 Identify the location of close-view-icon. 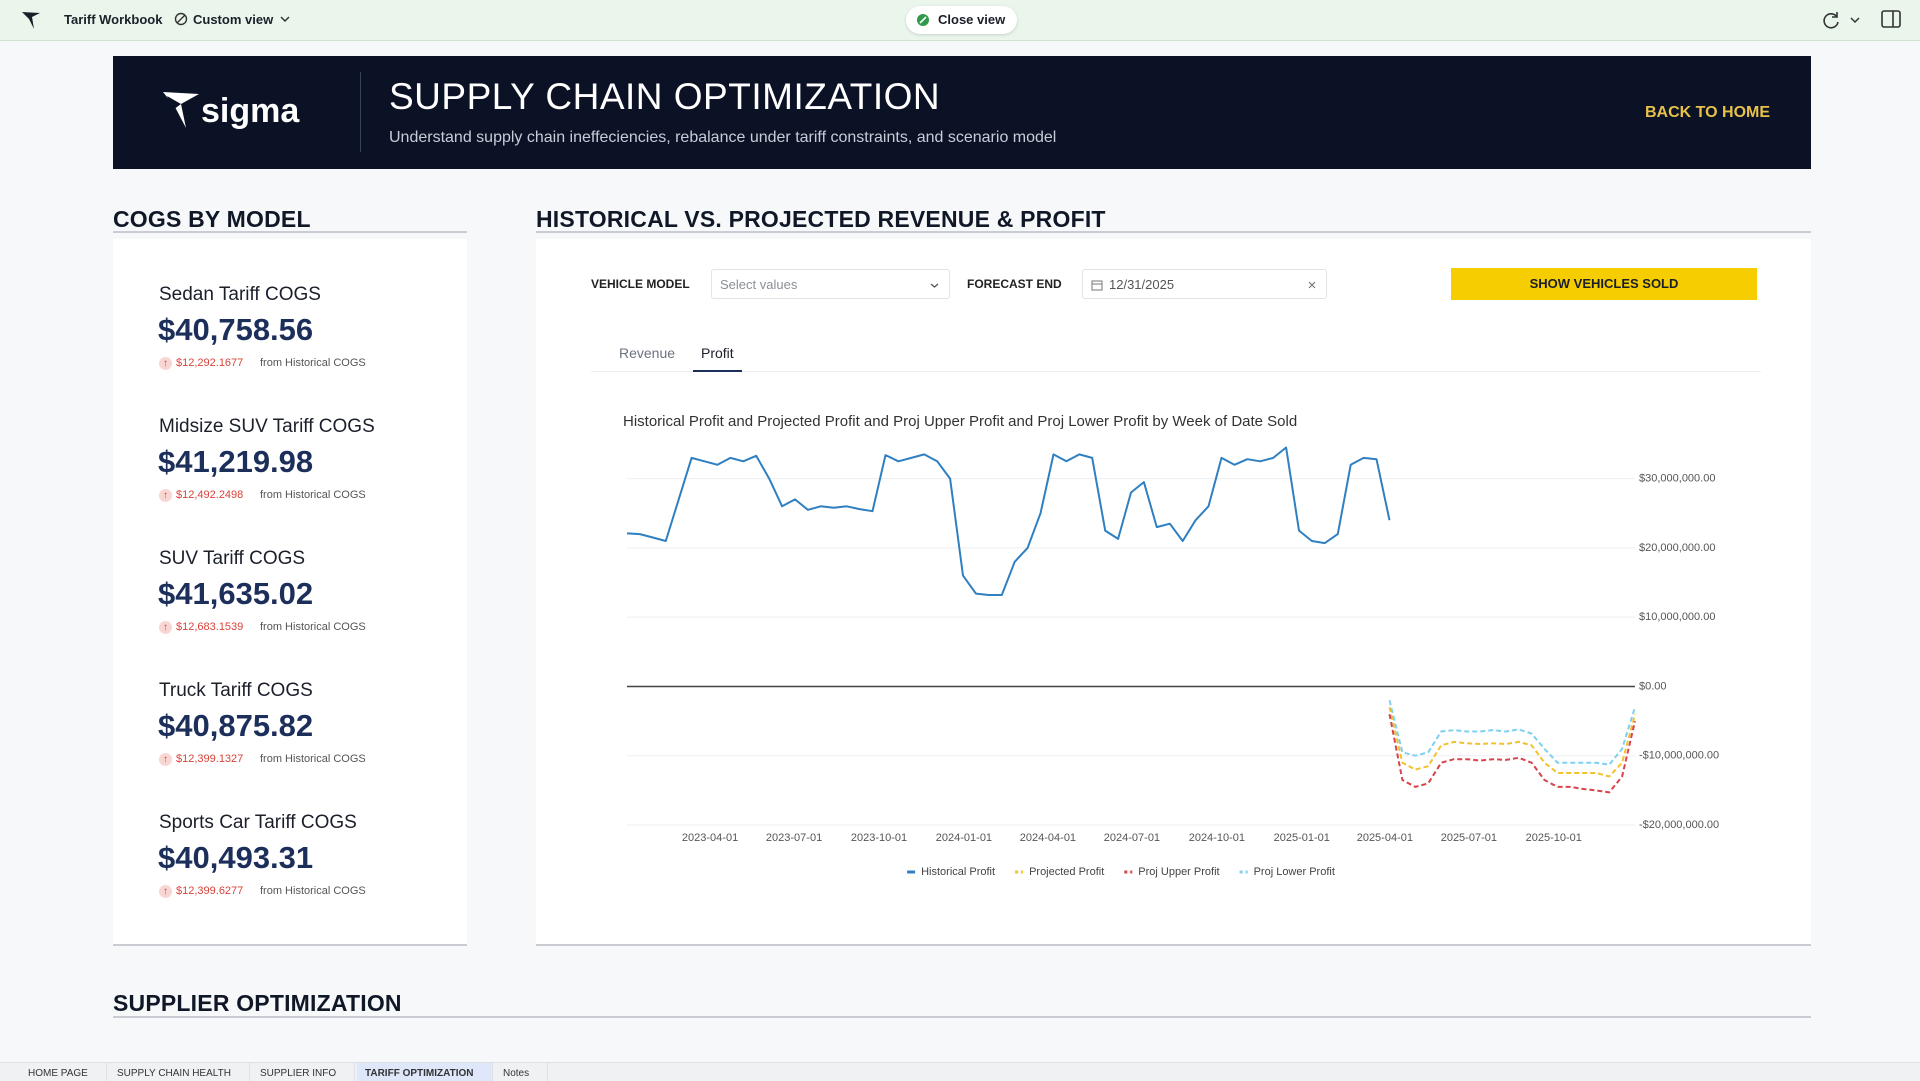
(923, 20).